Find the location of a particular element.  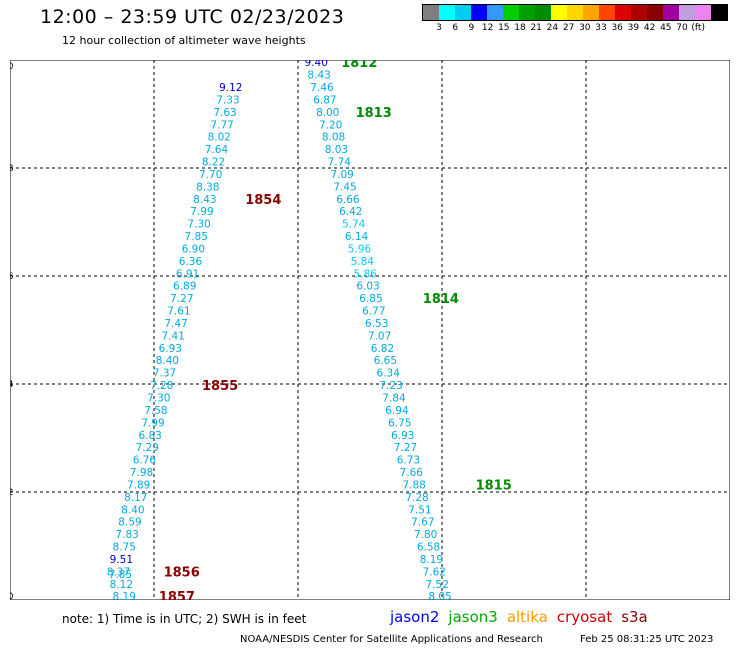

legend-label: 9 is located at coordinates (471, 28).